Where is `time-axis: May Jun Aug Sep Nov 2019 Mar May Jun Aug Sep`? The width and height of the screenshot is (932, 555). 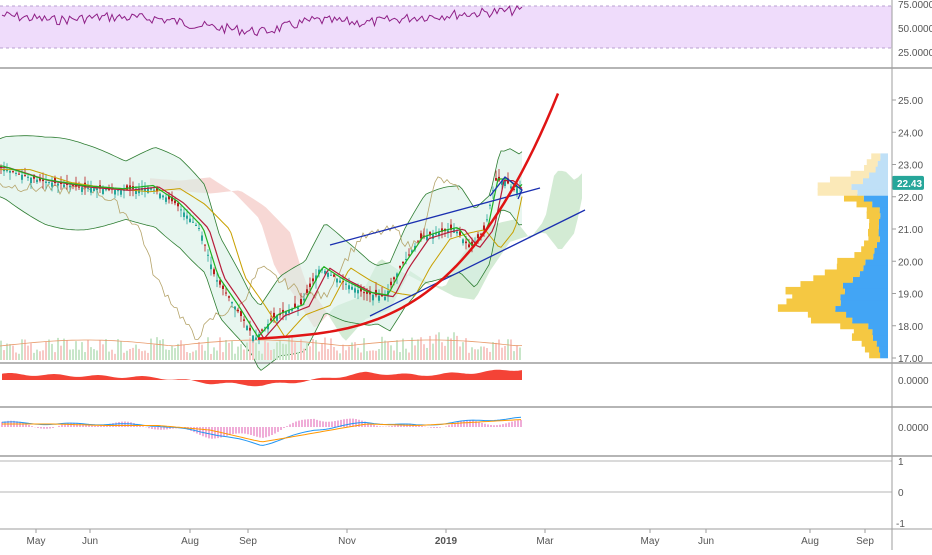 time-axis: May Jun Aug Sep Nov 2019 Mar May Jun Aug Sep is located at coordinates (451, 538).